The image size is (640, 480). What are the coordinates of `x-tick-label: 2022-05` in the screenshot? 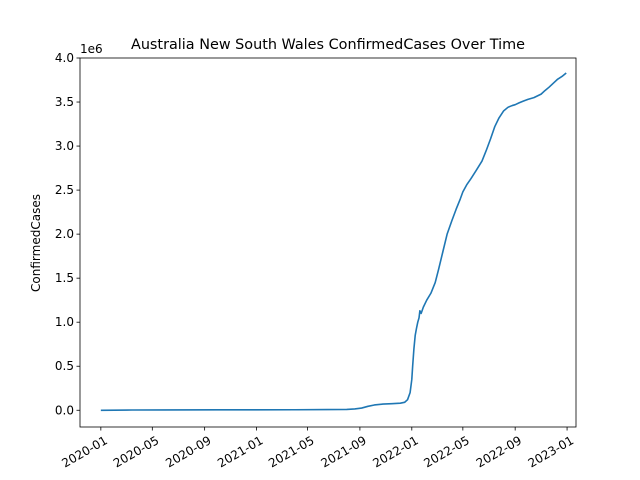 It's located at (446, 451).